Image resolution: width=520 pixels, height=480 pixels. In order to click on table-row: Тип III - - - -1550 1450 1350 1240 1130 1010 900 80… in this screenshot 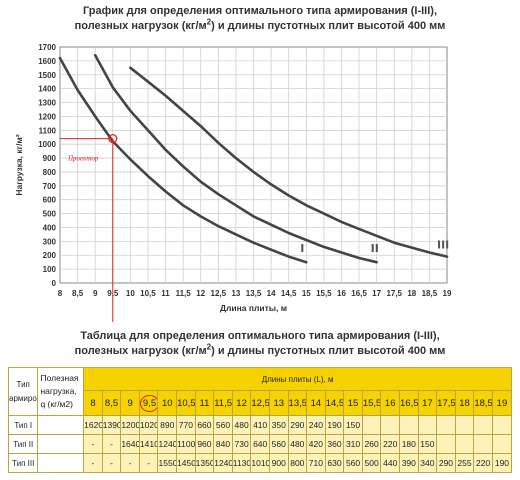, I will do `click(260, 463)`.